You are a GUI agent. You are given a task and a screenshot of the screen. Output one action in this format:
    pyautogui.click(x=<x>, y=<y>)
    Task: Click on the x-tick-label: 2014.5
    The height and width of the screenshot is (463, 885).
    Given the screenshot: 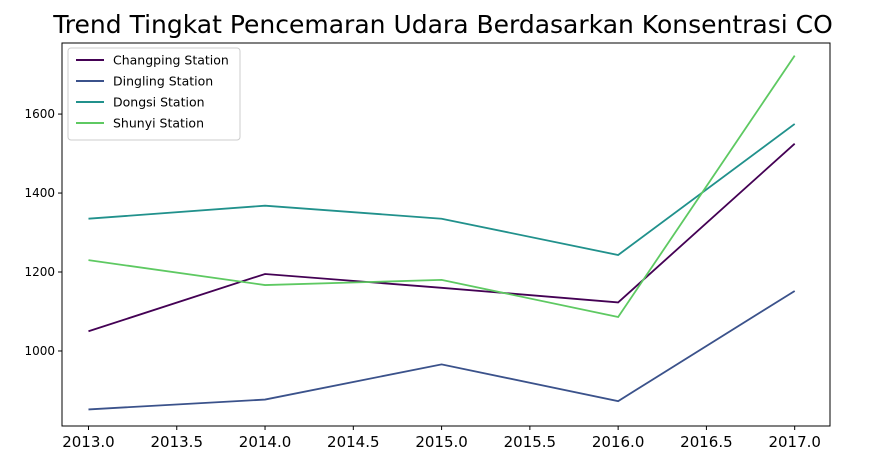 What is the action you would take?
    pyautogui.click(x=353, y=442)
    